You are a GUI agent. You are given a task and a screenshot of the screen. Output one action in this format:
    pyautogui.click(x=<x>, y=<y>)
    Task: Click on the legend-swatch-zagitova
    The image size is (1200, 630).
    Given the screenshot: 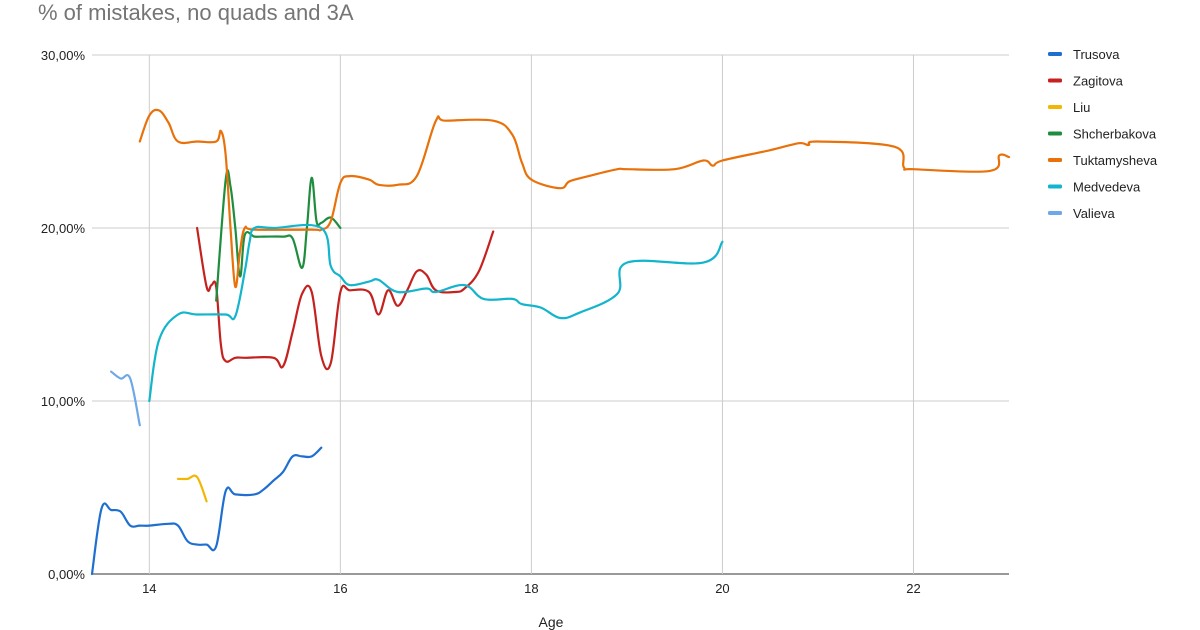 What is the action you would take?
    pyautogui.click(x=1055, y=80)
    